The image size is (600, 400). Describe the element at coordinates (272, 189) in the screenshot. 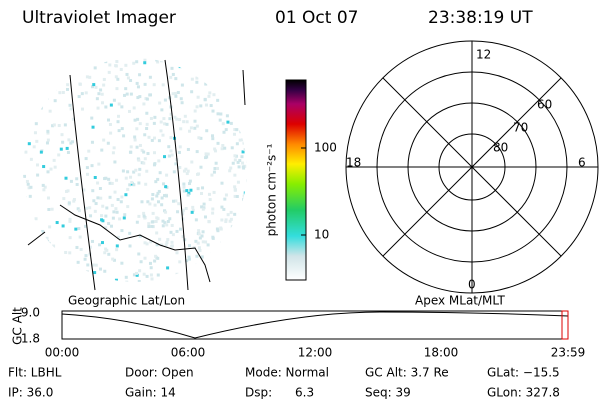

I see `colorbar-label: photon cm⁻²s⁻¹` at that location.